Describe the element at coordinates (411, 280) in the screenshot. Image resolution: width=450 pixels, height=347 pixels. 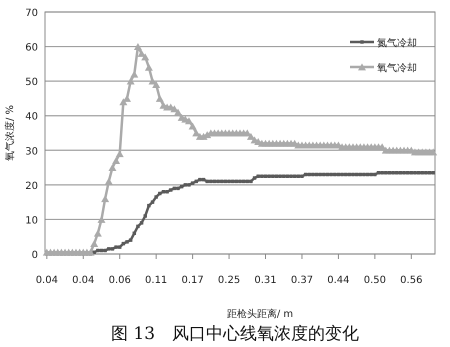
I see `x-tick-label: 0.56` at that location.